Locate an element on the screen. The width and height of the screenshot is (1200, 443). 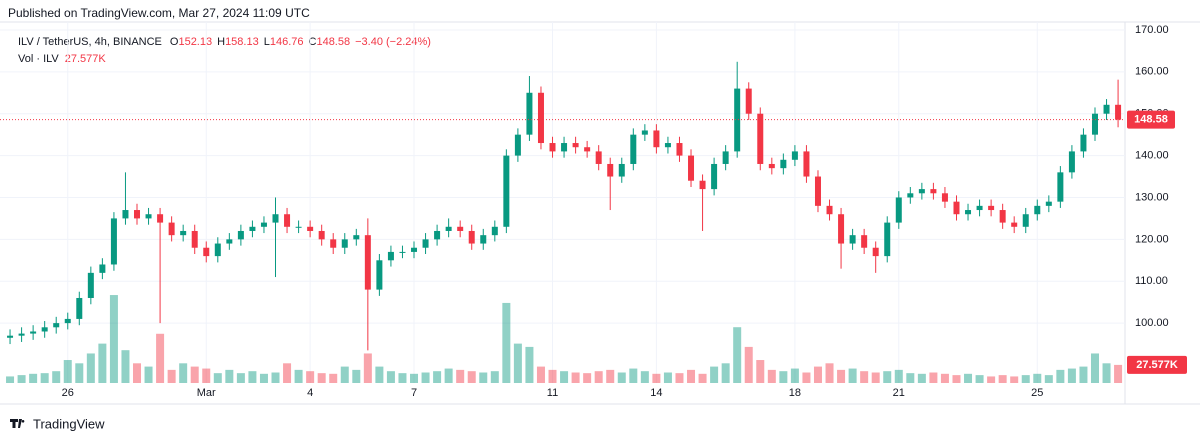
x-tick-label: 11 is located at coordinates (552, 393).